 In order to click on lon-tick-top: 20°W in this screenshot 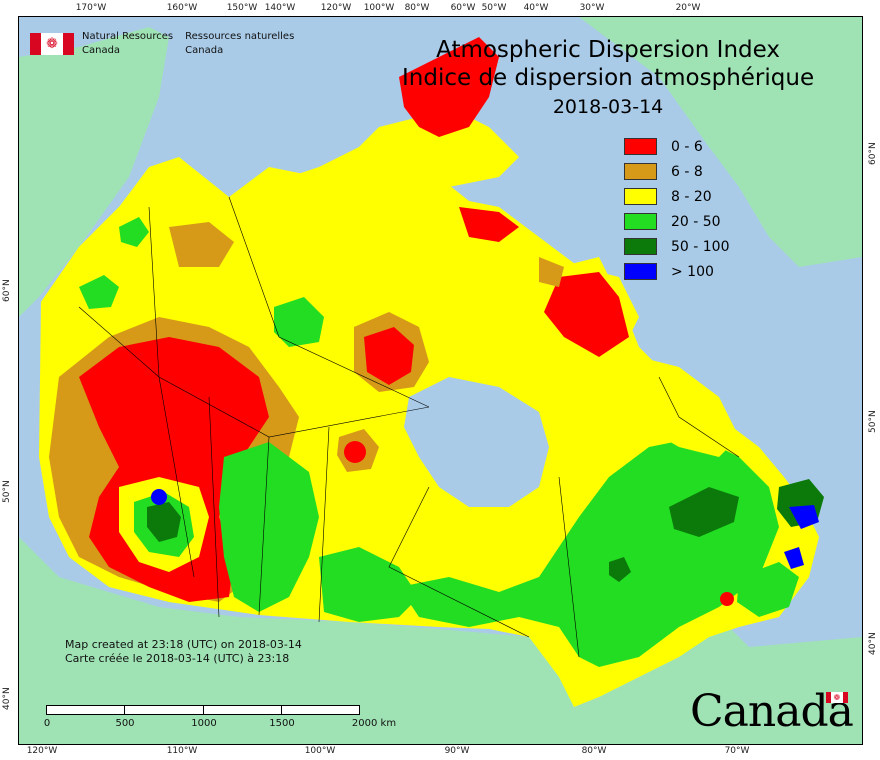, I will do `click(688, 8)`.